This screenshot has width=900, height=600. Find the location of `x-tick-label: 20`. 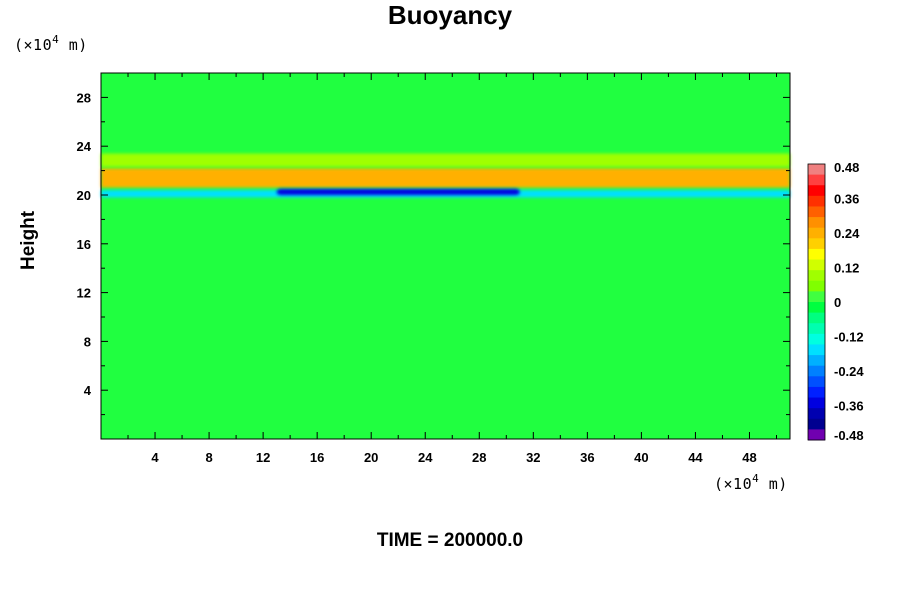

x-tick-label: 20 is located at coordinates (371, 457).